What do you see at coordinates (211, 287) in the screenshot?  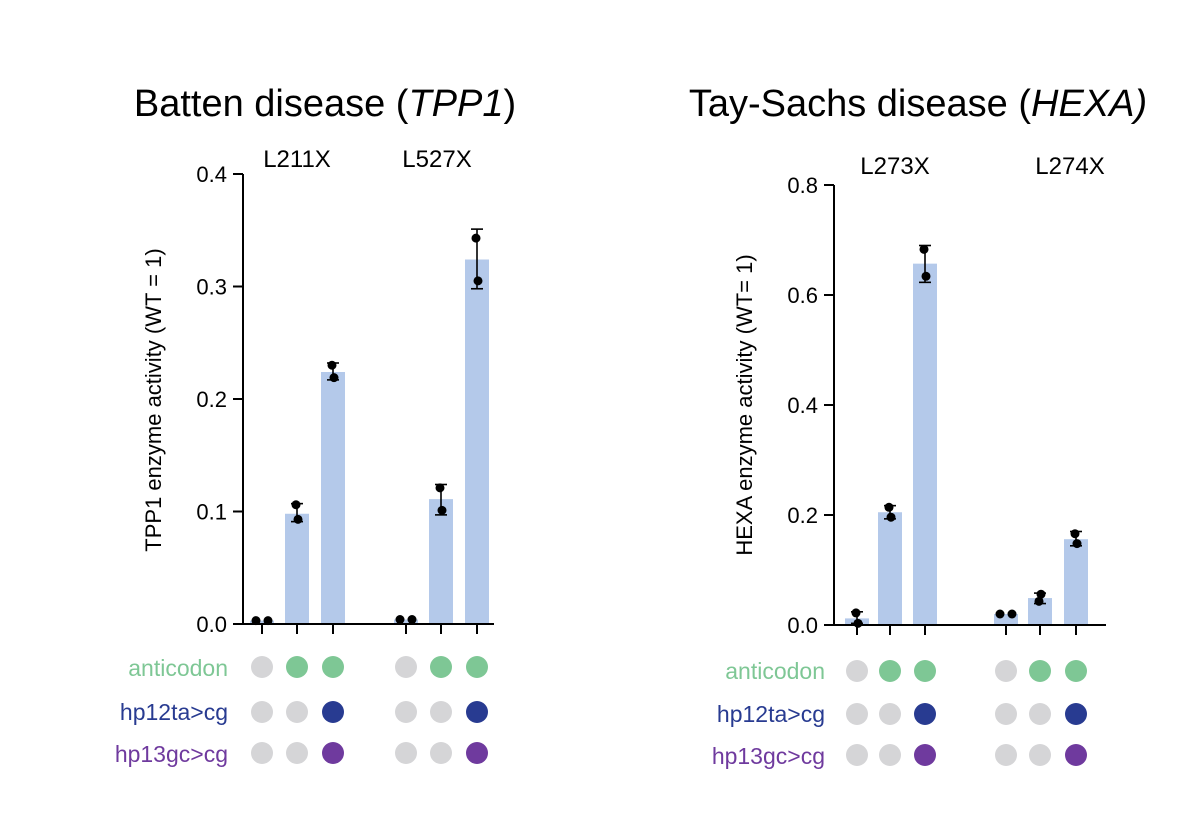 I see `y-tick-label: 0.3` at bounding box center [211, 287].